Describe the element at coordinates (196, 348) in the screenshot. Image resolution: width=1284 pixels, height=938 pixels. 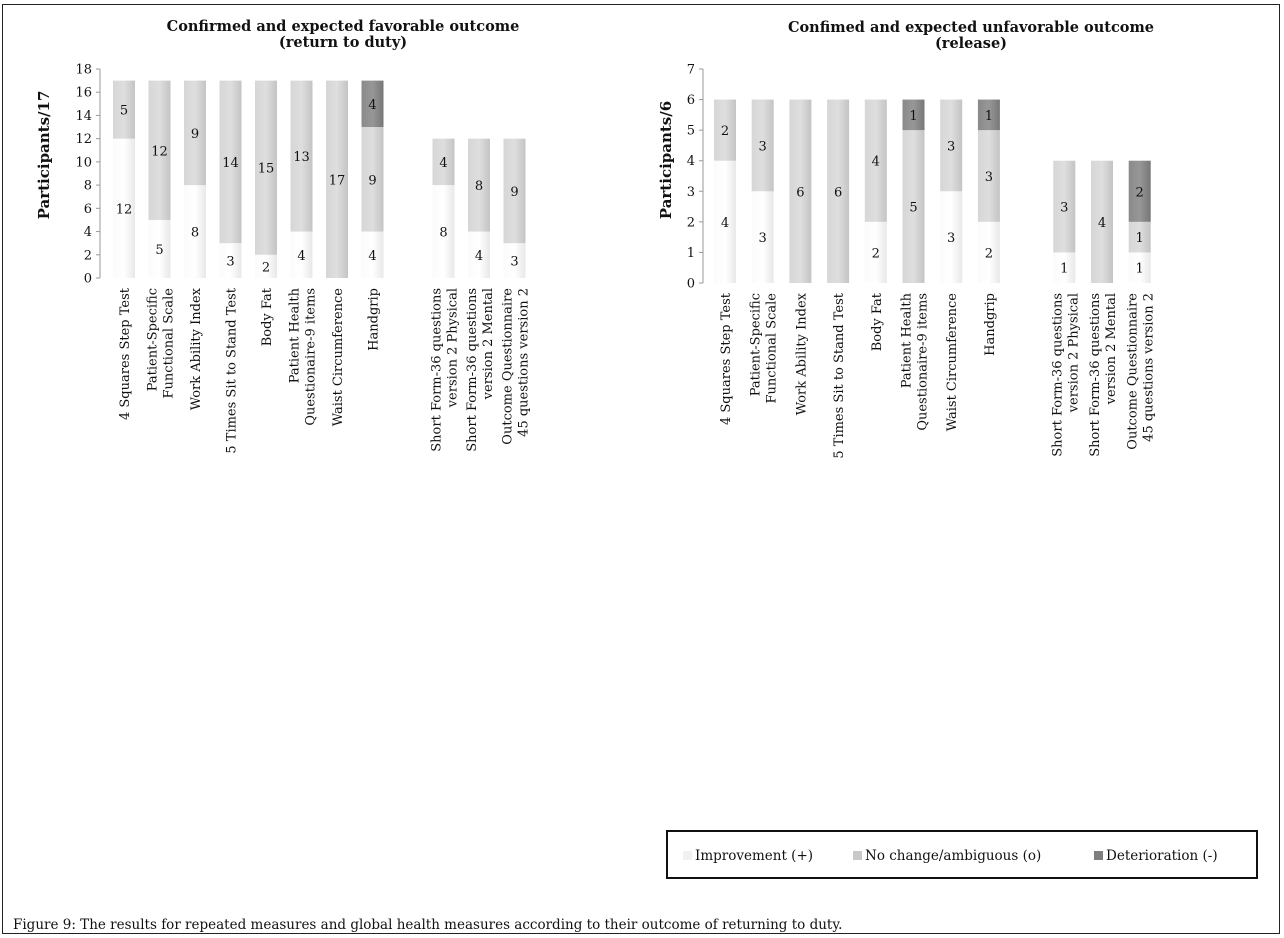
I see `category-label: Work Ability Index` at that location.